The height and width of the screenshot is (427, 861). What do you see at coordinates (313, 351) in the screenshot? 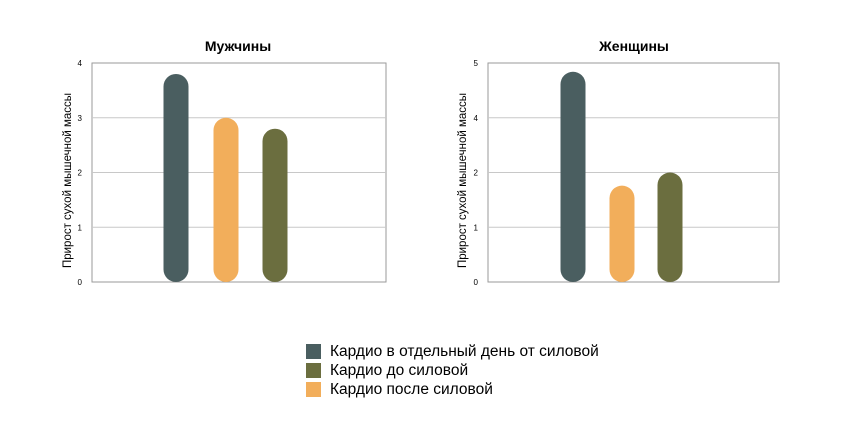
I see `legend-swatch-separate-day` at bounding box center [313, 351].